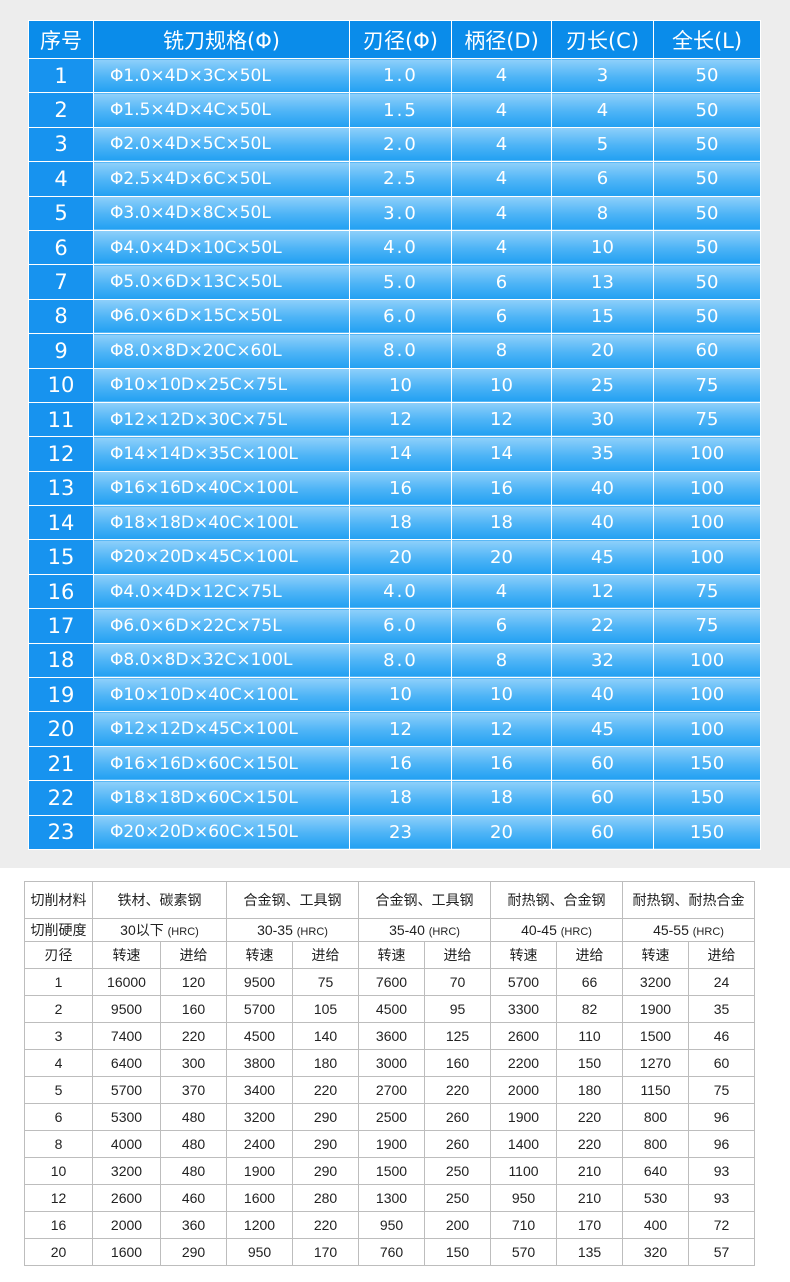  What do you see at coordinates (721, 1063) in the screenshot?
I see `feed-value: 60` at bounding box center [721, 1063].